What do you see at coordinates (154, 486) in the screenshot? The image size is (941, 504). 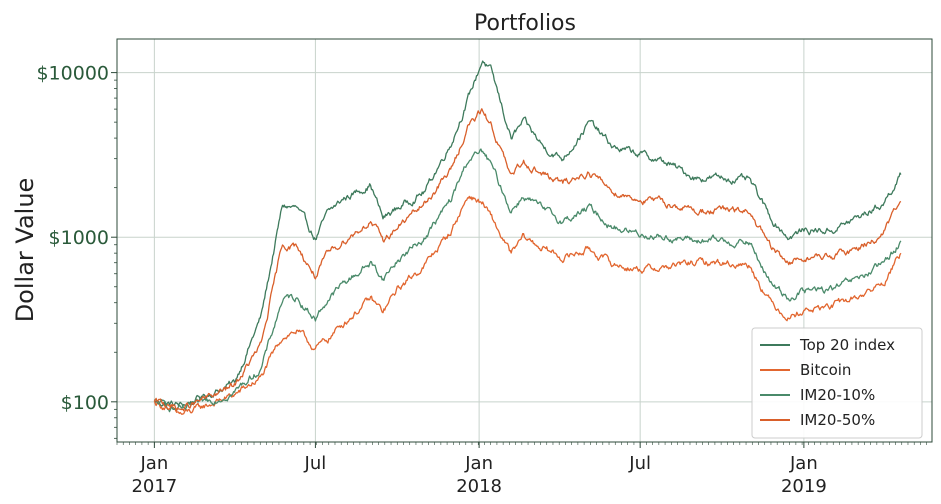 I see `x-tick-label-year: 2017` at bounding box center [154, 486].